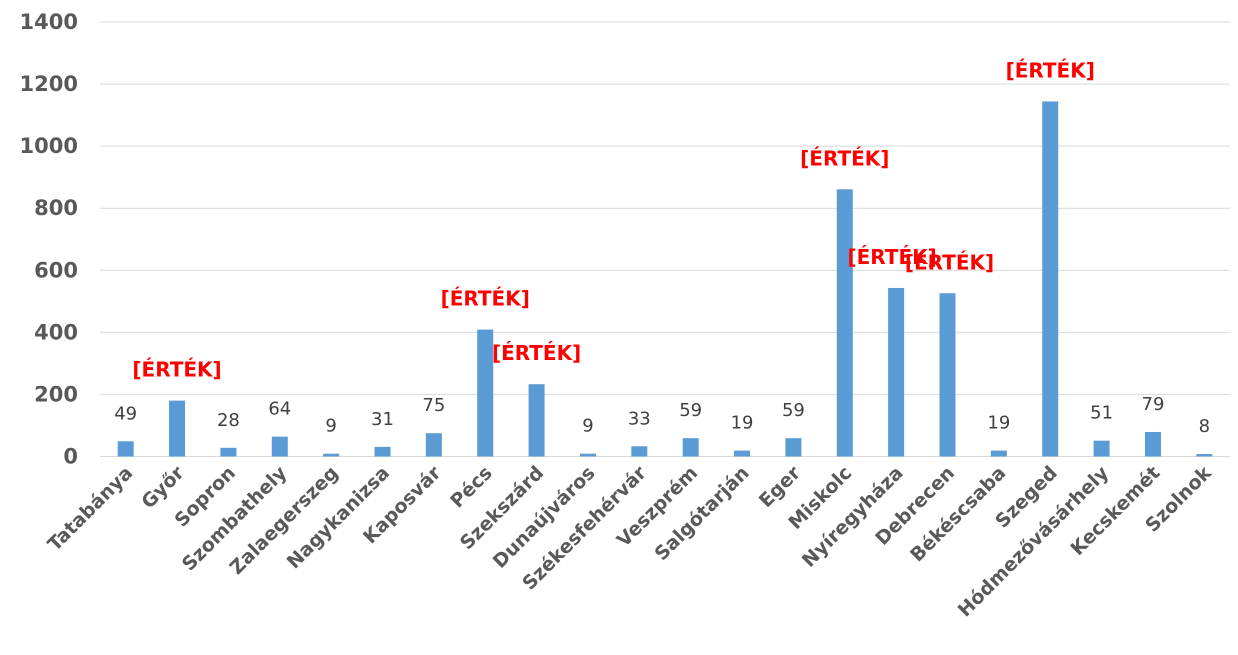 This screenshot has width=1238, height=655. What do you see at coordinates (56, 270) in the screenshot?
I see `y-tick-label: 600` at bounding box center [56, 270].